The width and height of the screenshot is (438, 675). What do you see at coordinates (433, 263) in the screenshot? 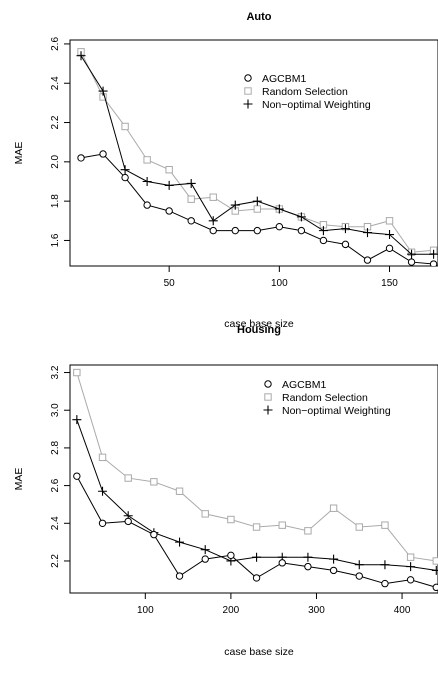
I see `series-0-point-16-circle-marker` at bounding box center [433, 263].